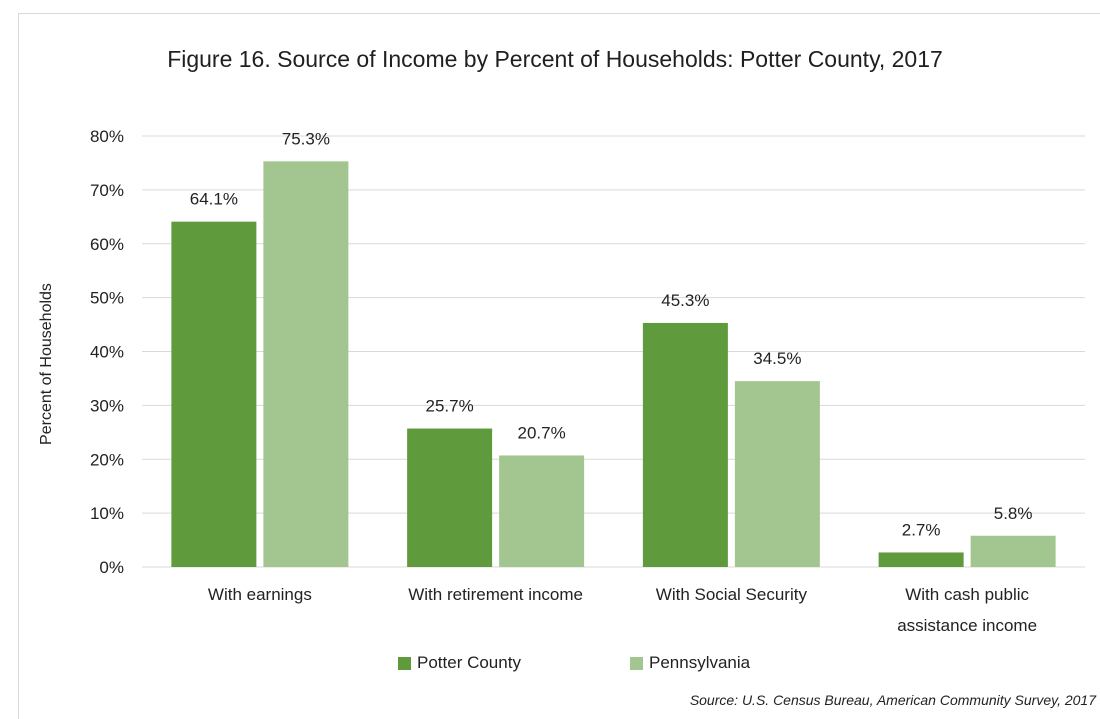 The height and width of the screenshot is (719, 1100). What do you see at coordinates (111, 567) in the screenshot?
I see `y-tick-label: 0%` at bounding box center [111, 567].